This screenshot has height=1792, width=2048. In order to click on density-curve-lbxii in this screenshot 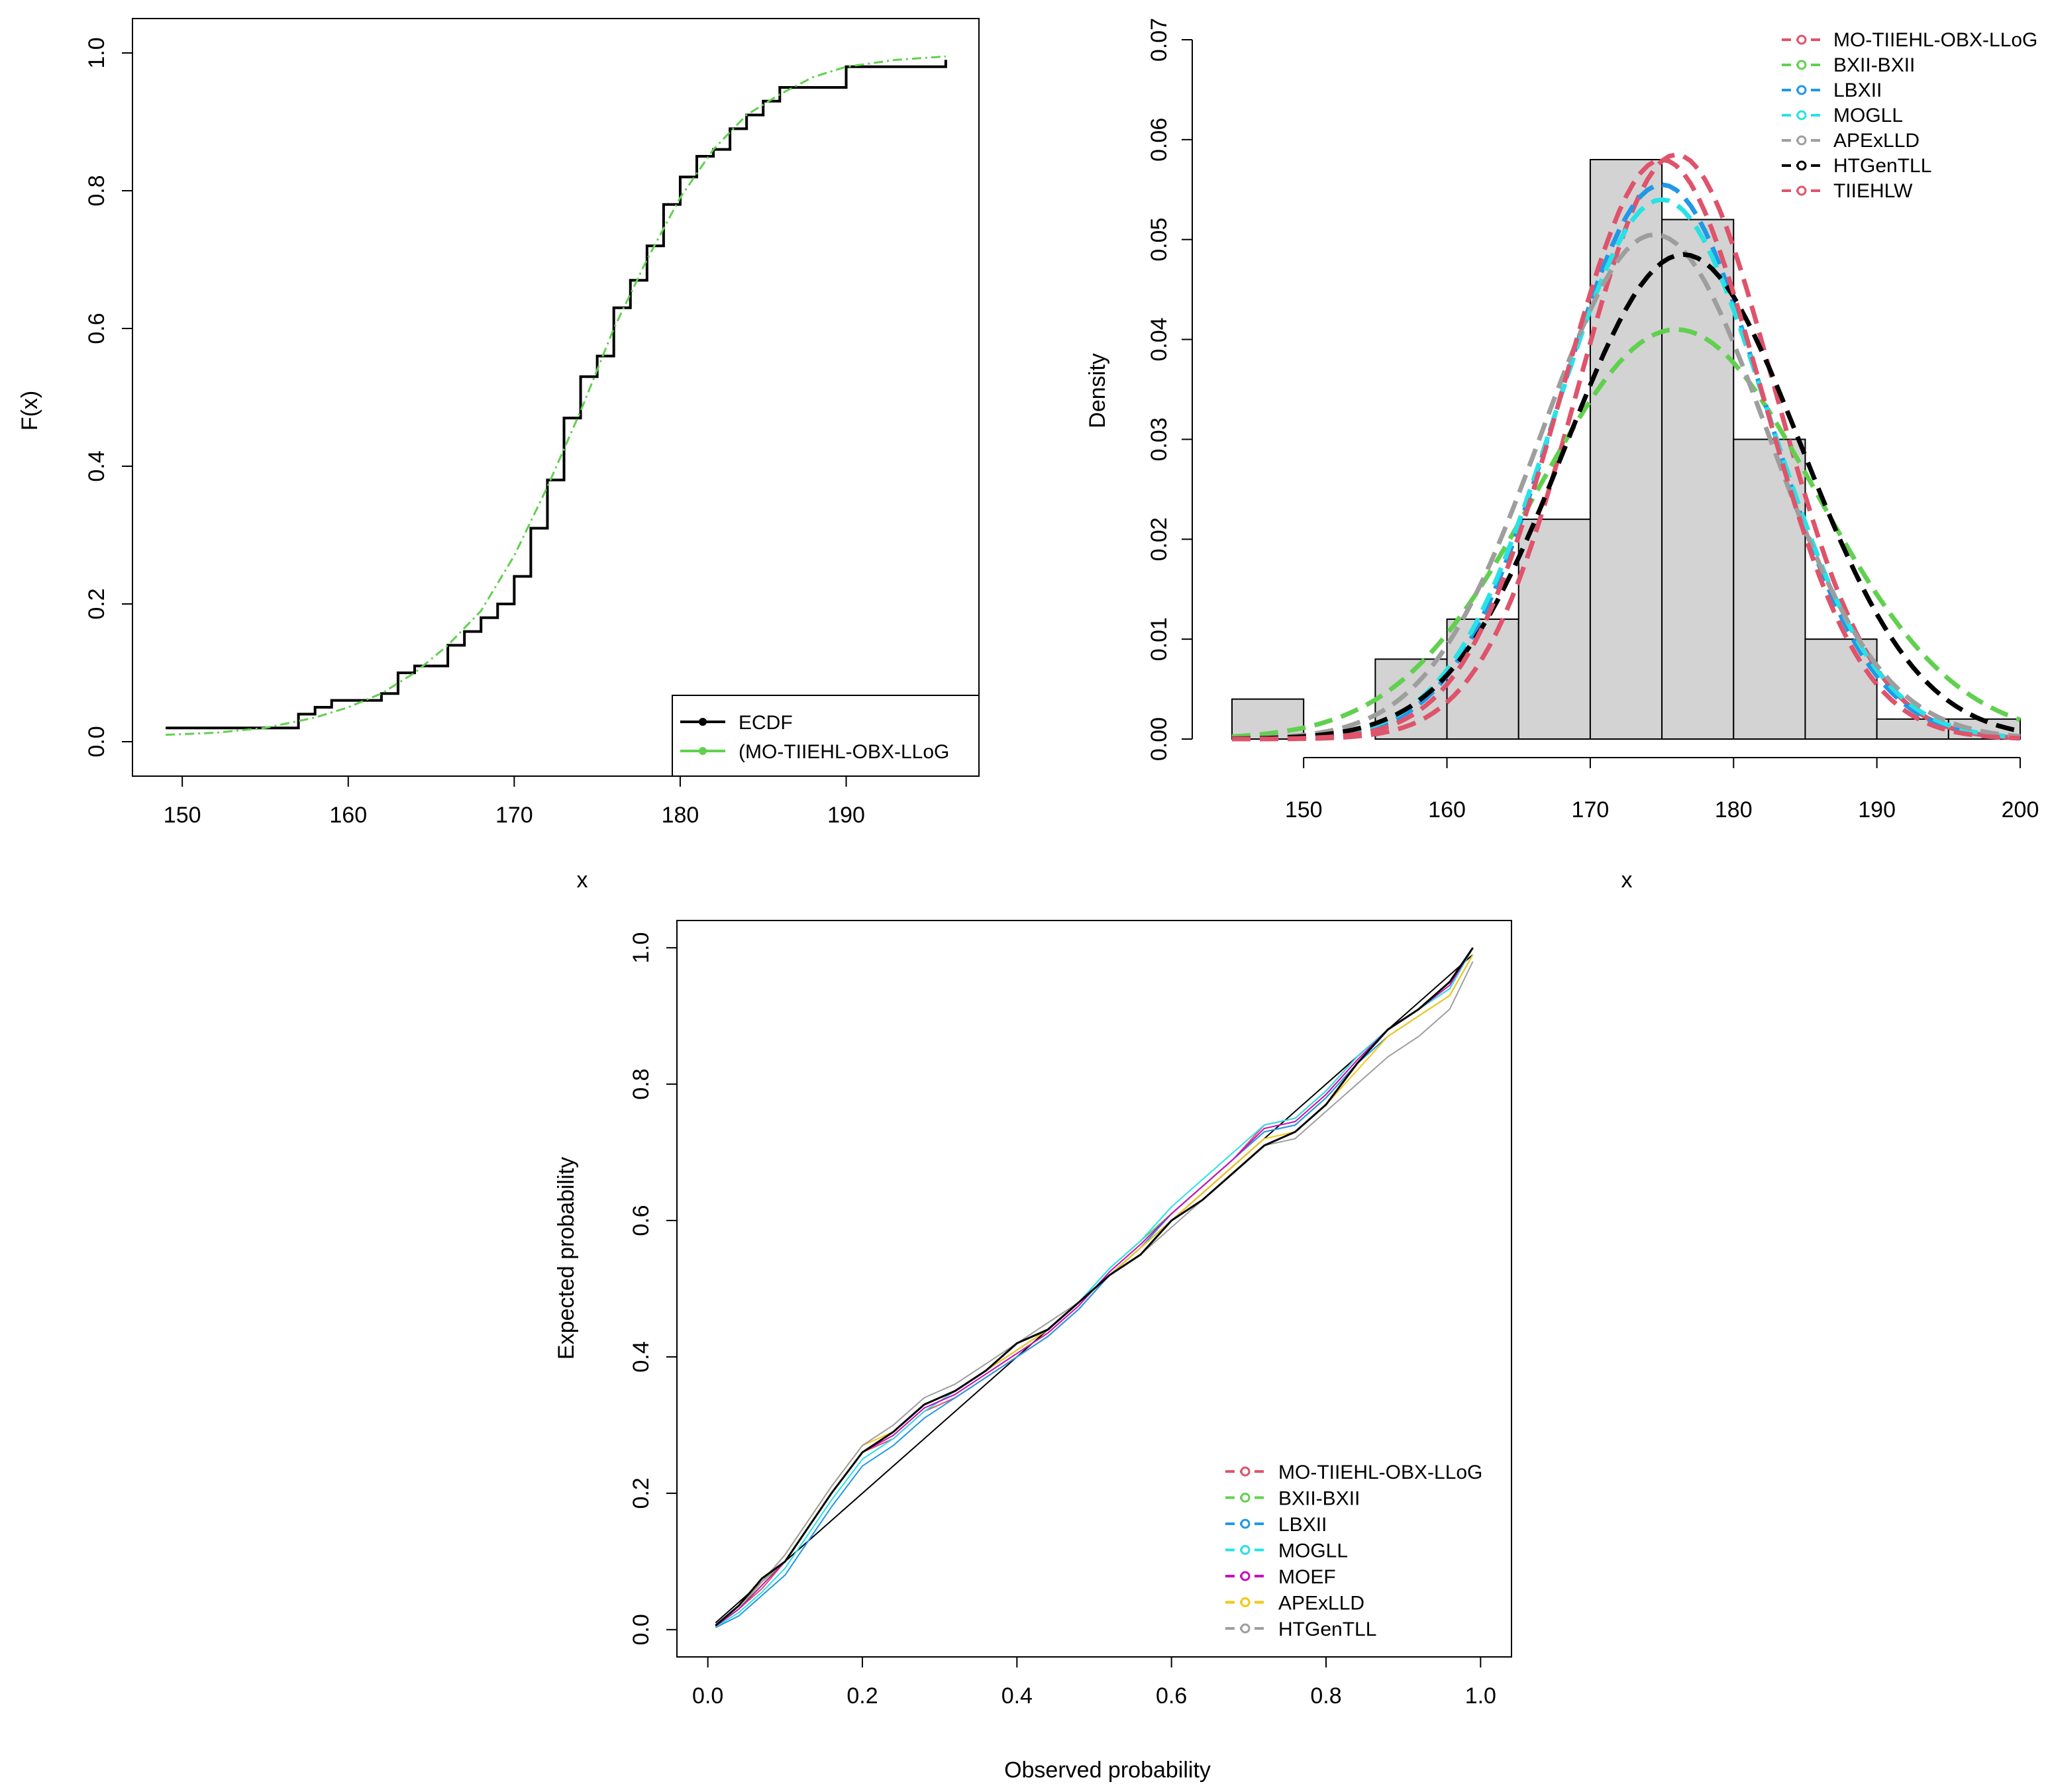, I will do `click(1626, 462)`.